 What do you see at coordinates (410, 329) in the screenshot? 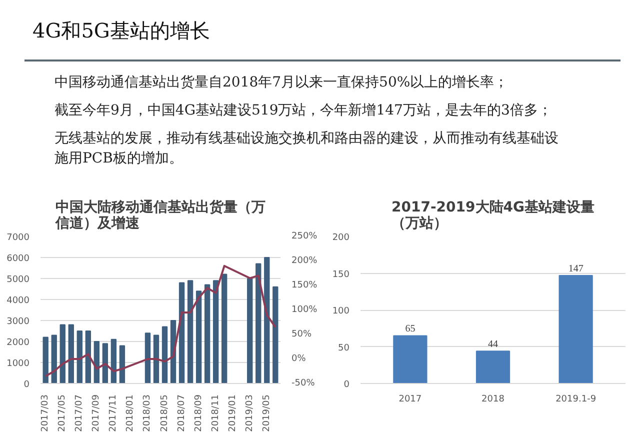
I see `data-label: 65` at bounding box center [410, 329].